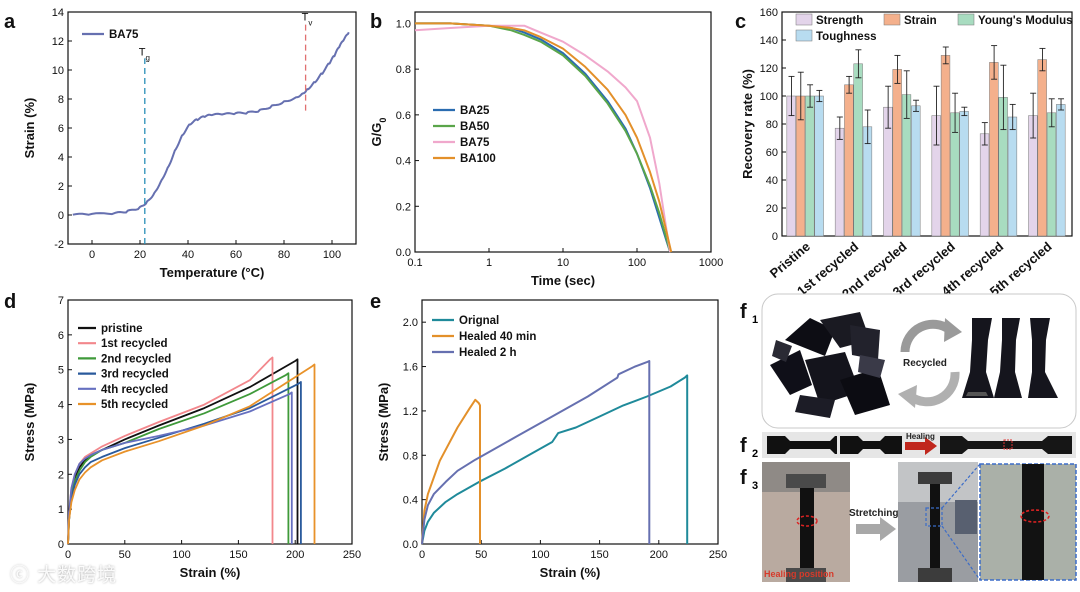 The width and height of the screenshot is (1080, 592). What do you see at coordinates (410, 368) in the screenshot?
I see `y-tick-label: 1.6` at bounding box center [410, 368].